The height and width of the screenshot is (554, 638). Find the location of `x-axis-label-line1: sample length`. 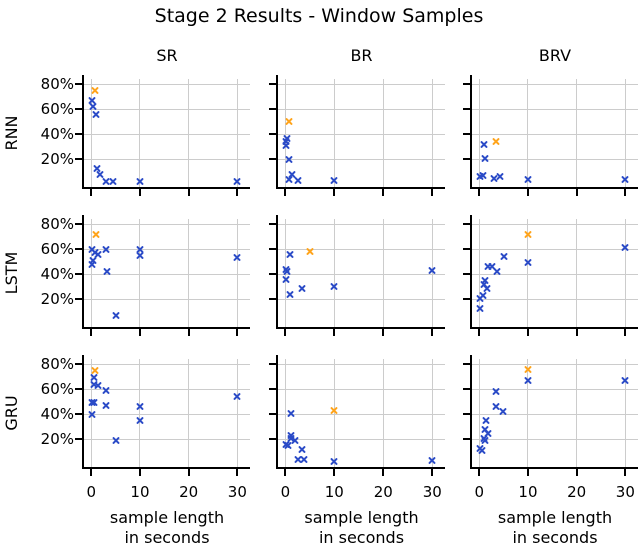

x-axis-label-line1: sample length is located at coordinates (361, 517).